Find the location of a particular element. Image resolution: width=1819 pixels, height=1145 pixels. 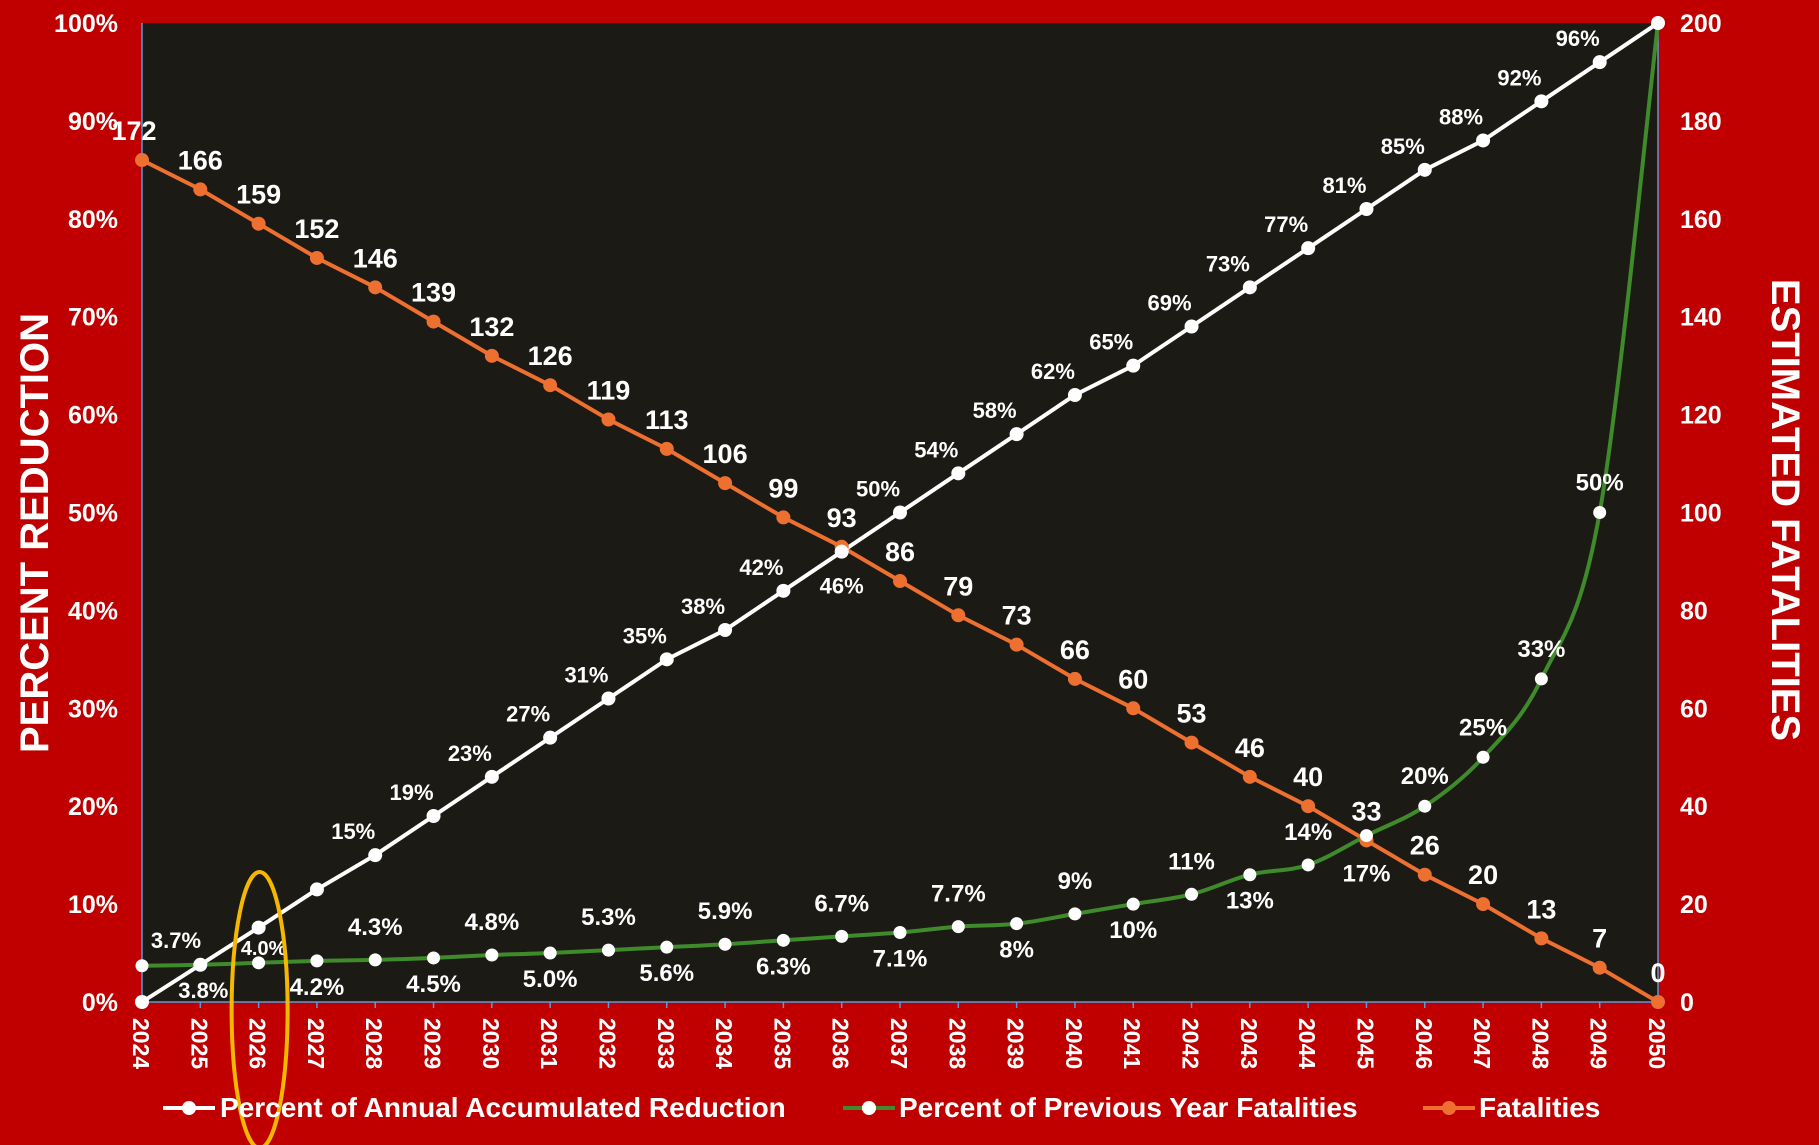

fatalities-data-label: 113 is located at coordinates (667, 420).